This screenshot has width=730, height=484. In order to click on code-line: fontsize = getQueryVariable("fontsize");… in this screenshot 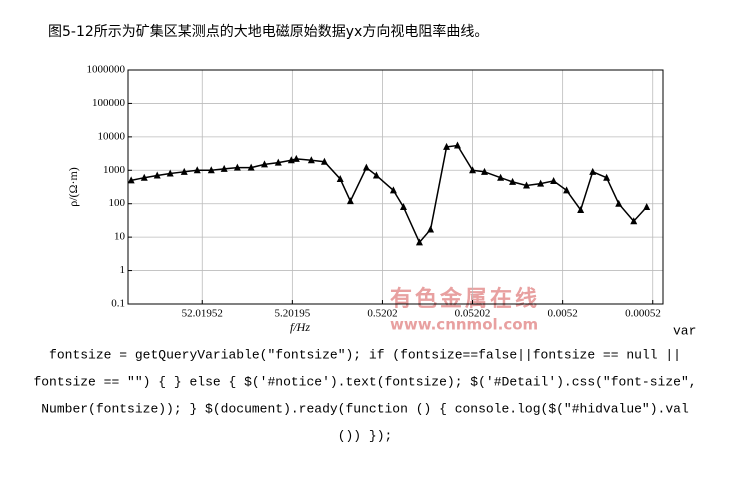, I will do `click(365, 354)`.